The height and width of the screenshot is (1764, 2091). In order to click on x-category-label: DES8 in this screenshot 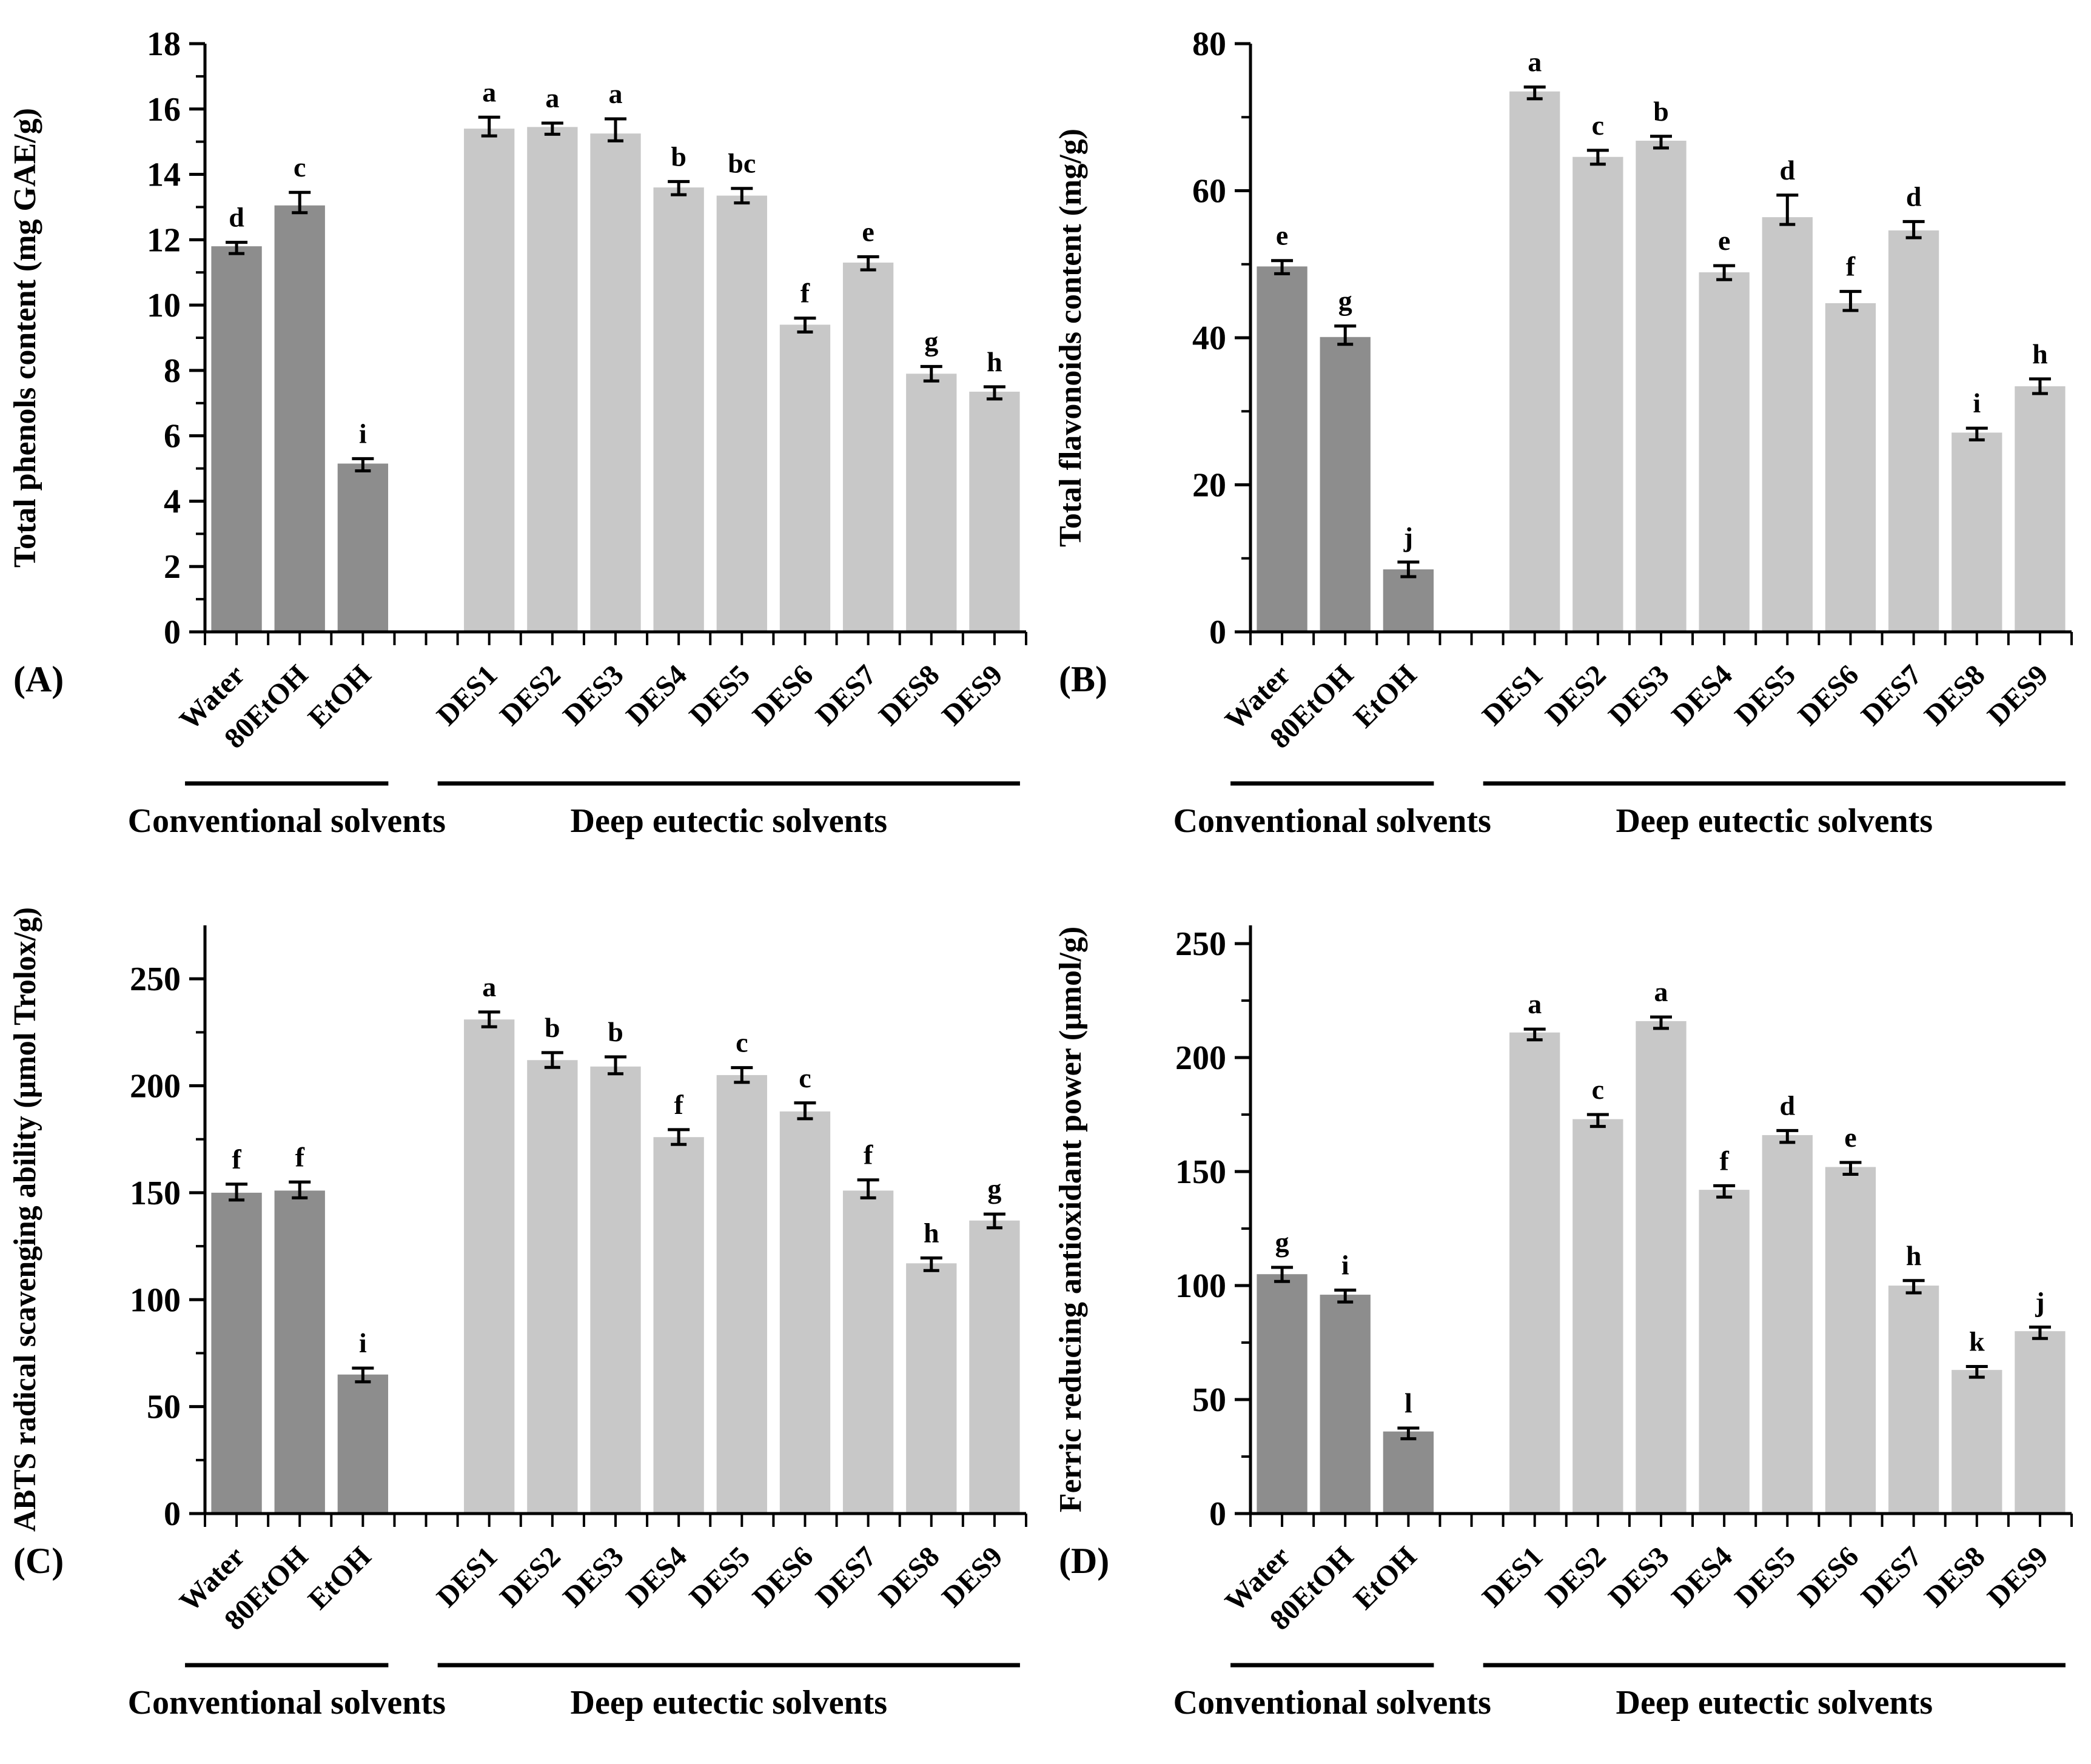, I will do `click(1954, 1577)`.